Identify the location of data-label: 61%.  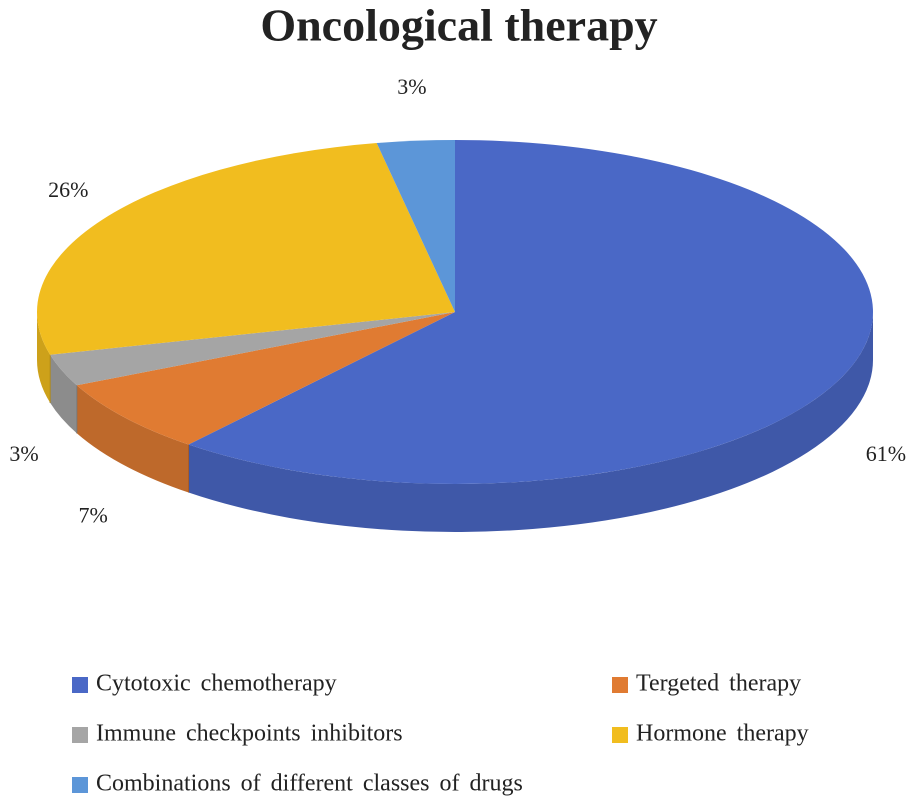
(886, 453).